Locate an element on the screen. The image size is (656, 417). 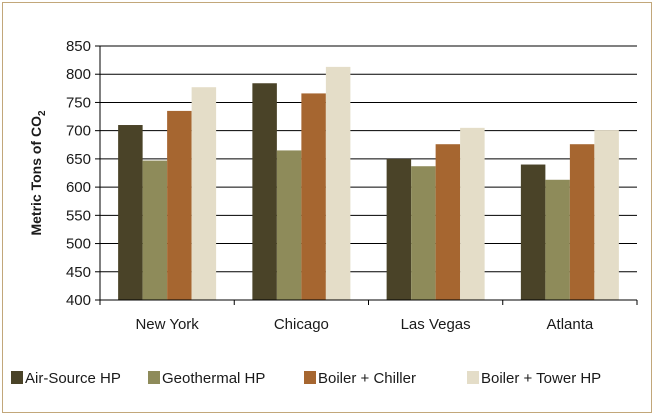
bar-geothermal-hp-las-vegas is located at coordinates (423, 233).